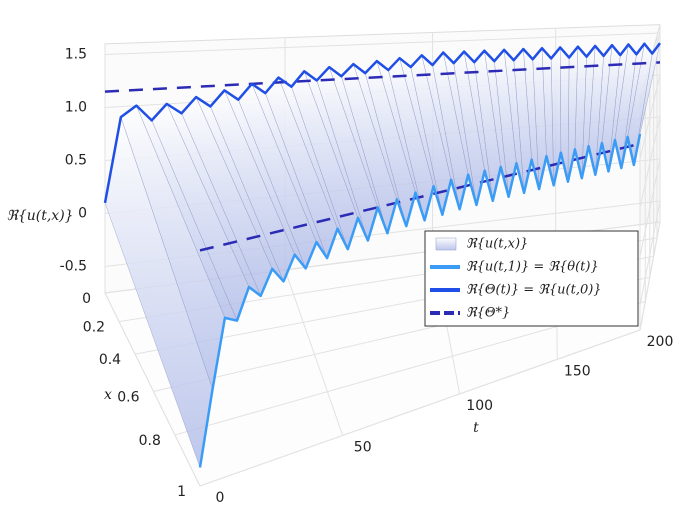 The image size is (681, 506). I want to click on legend-box, so click(531, 278).